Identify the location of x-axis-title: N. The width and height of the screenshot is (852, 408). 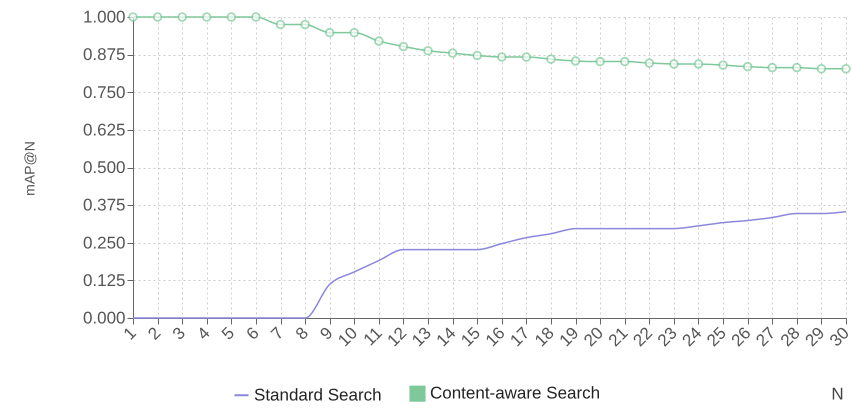
(837, 394).